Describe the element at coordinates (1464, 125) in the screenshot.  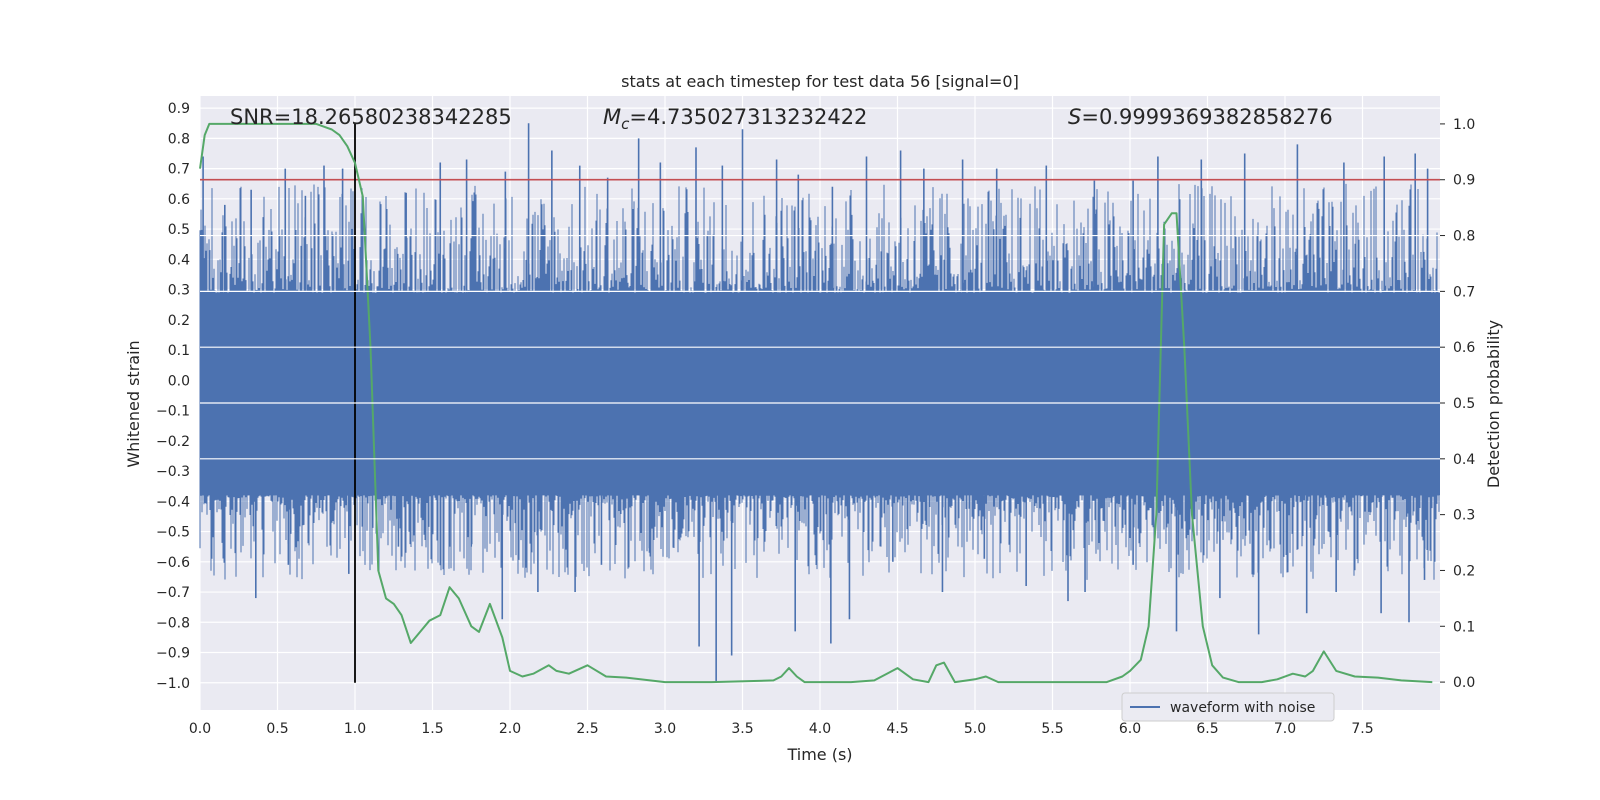
I see `y2-tick-label: 1.0` at that location.